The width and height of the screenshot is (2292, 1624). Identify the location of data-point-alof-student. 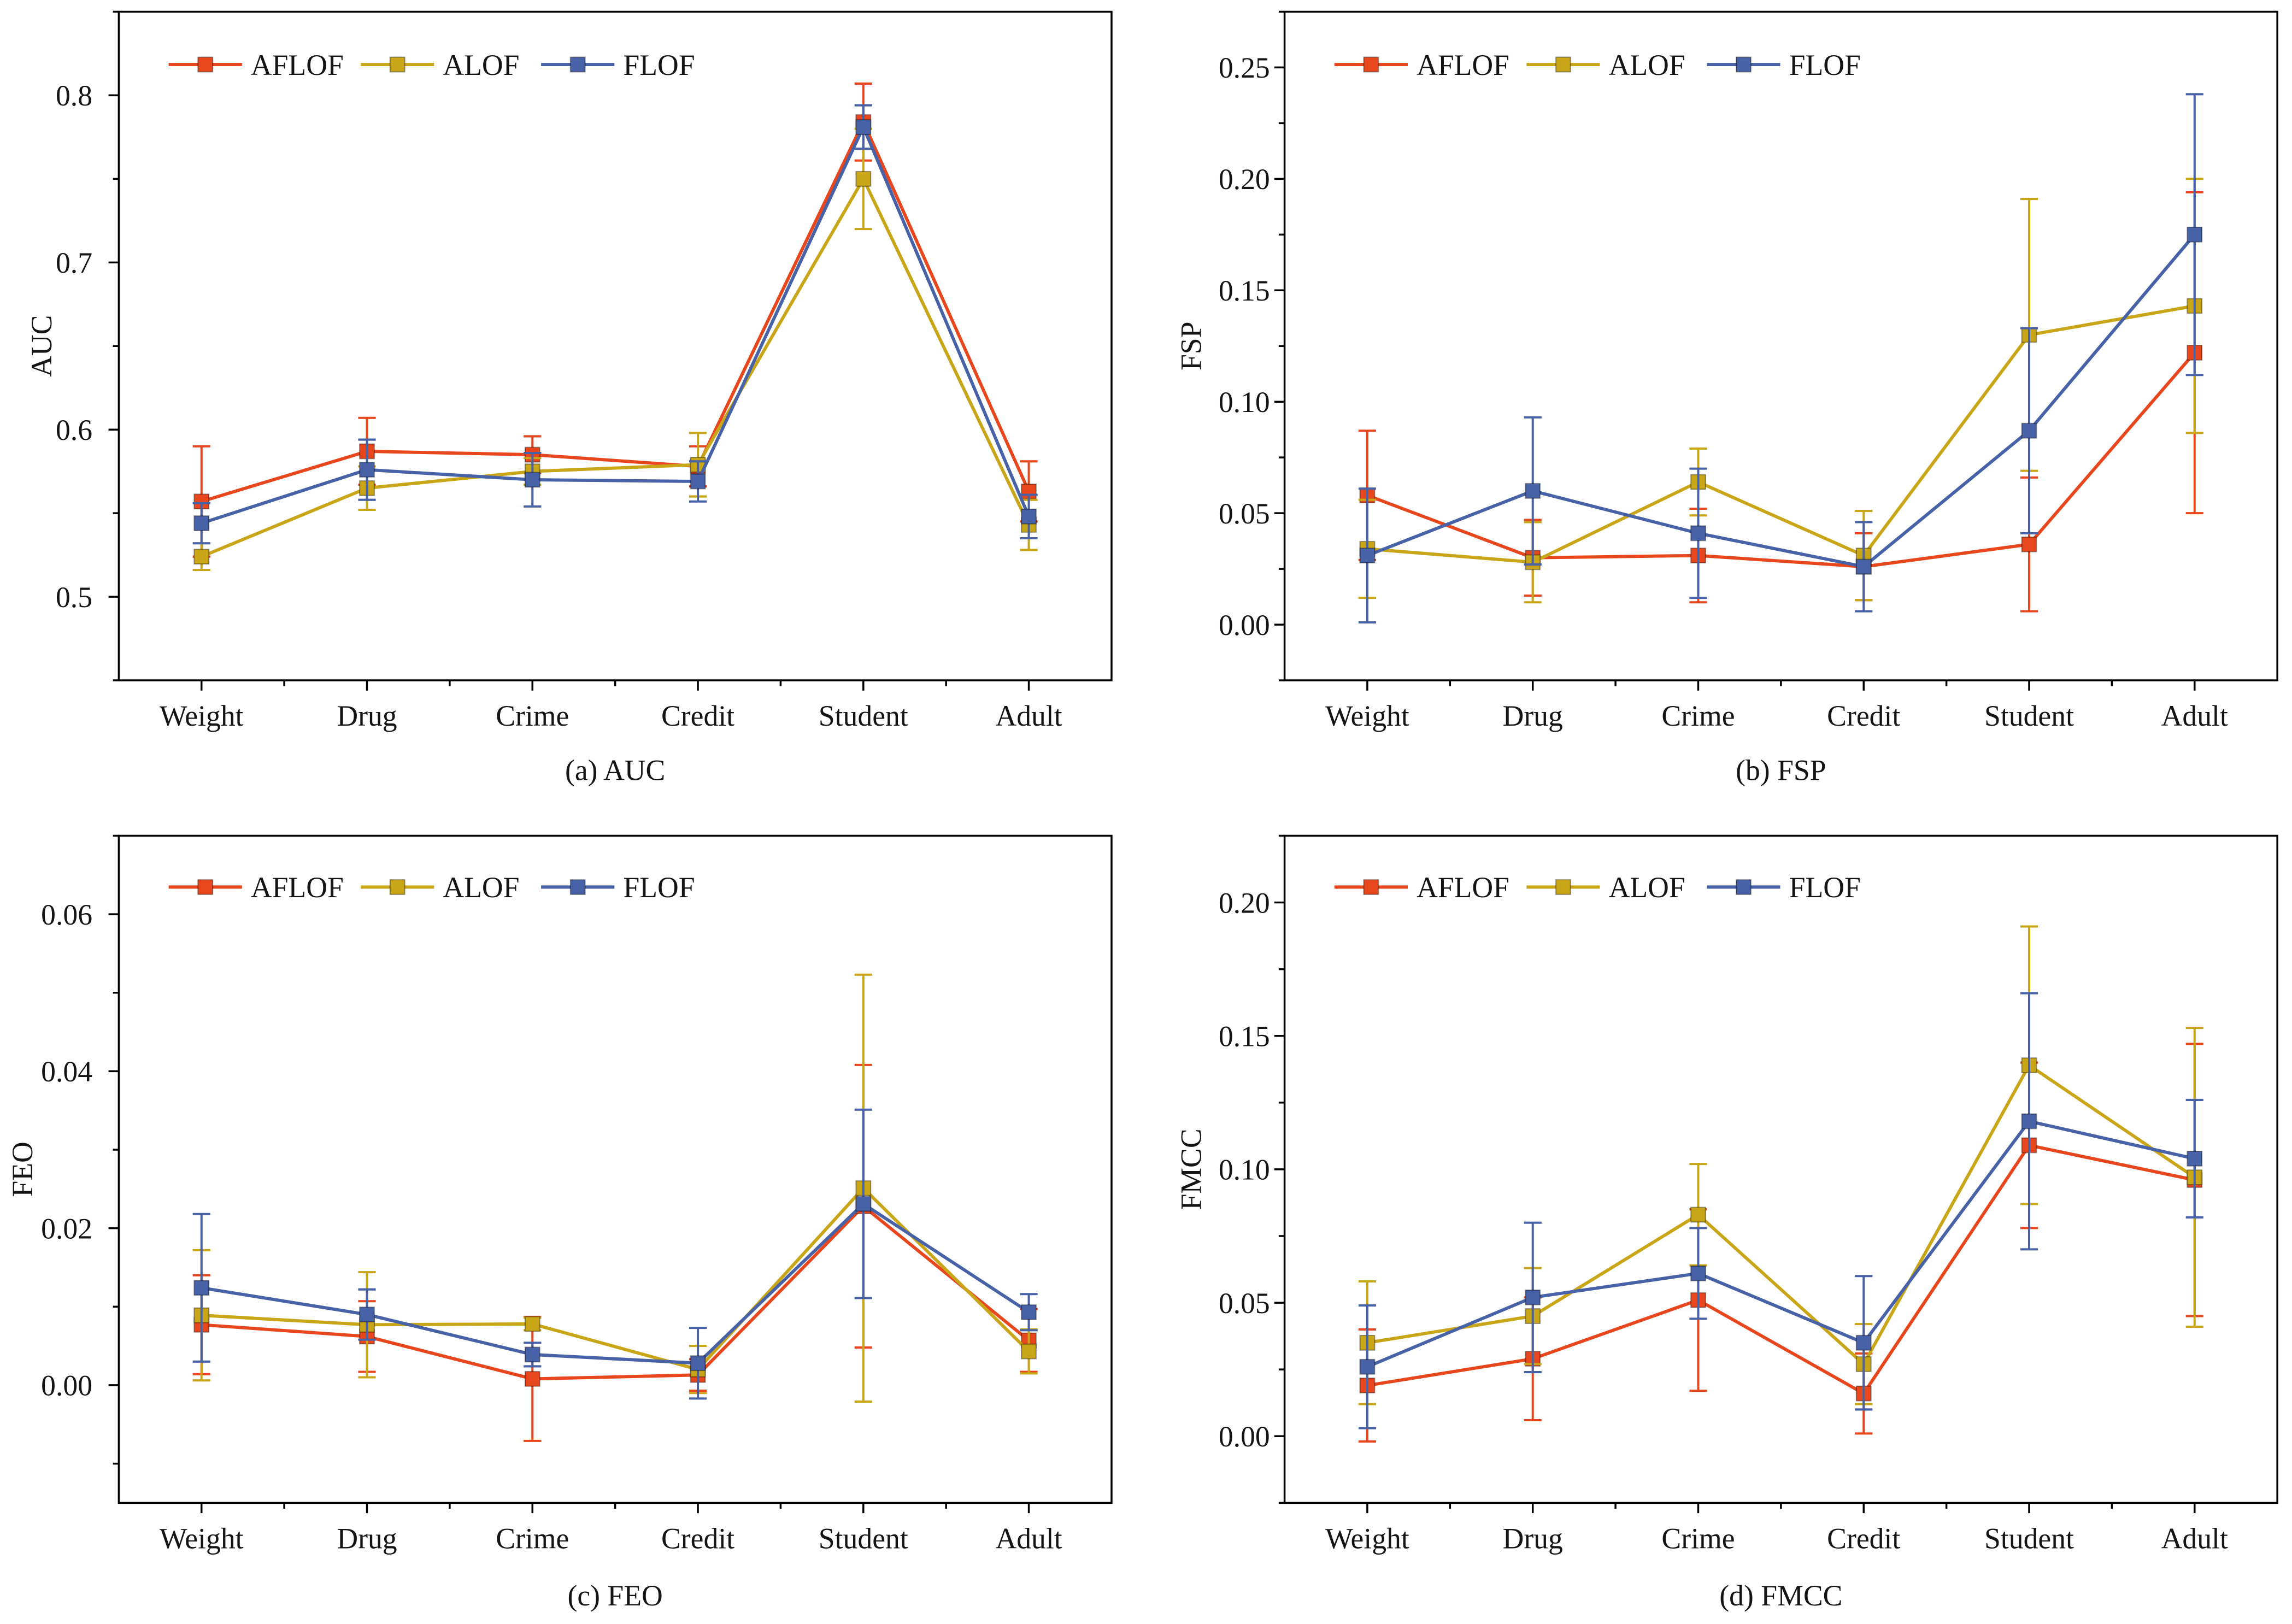
(863, 178).